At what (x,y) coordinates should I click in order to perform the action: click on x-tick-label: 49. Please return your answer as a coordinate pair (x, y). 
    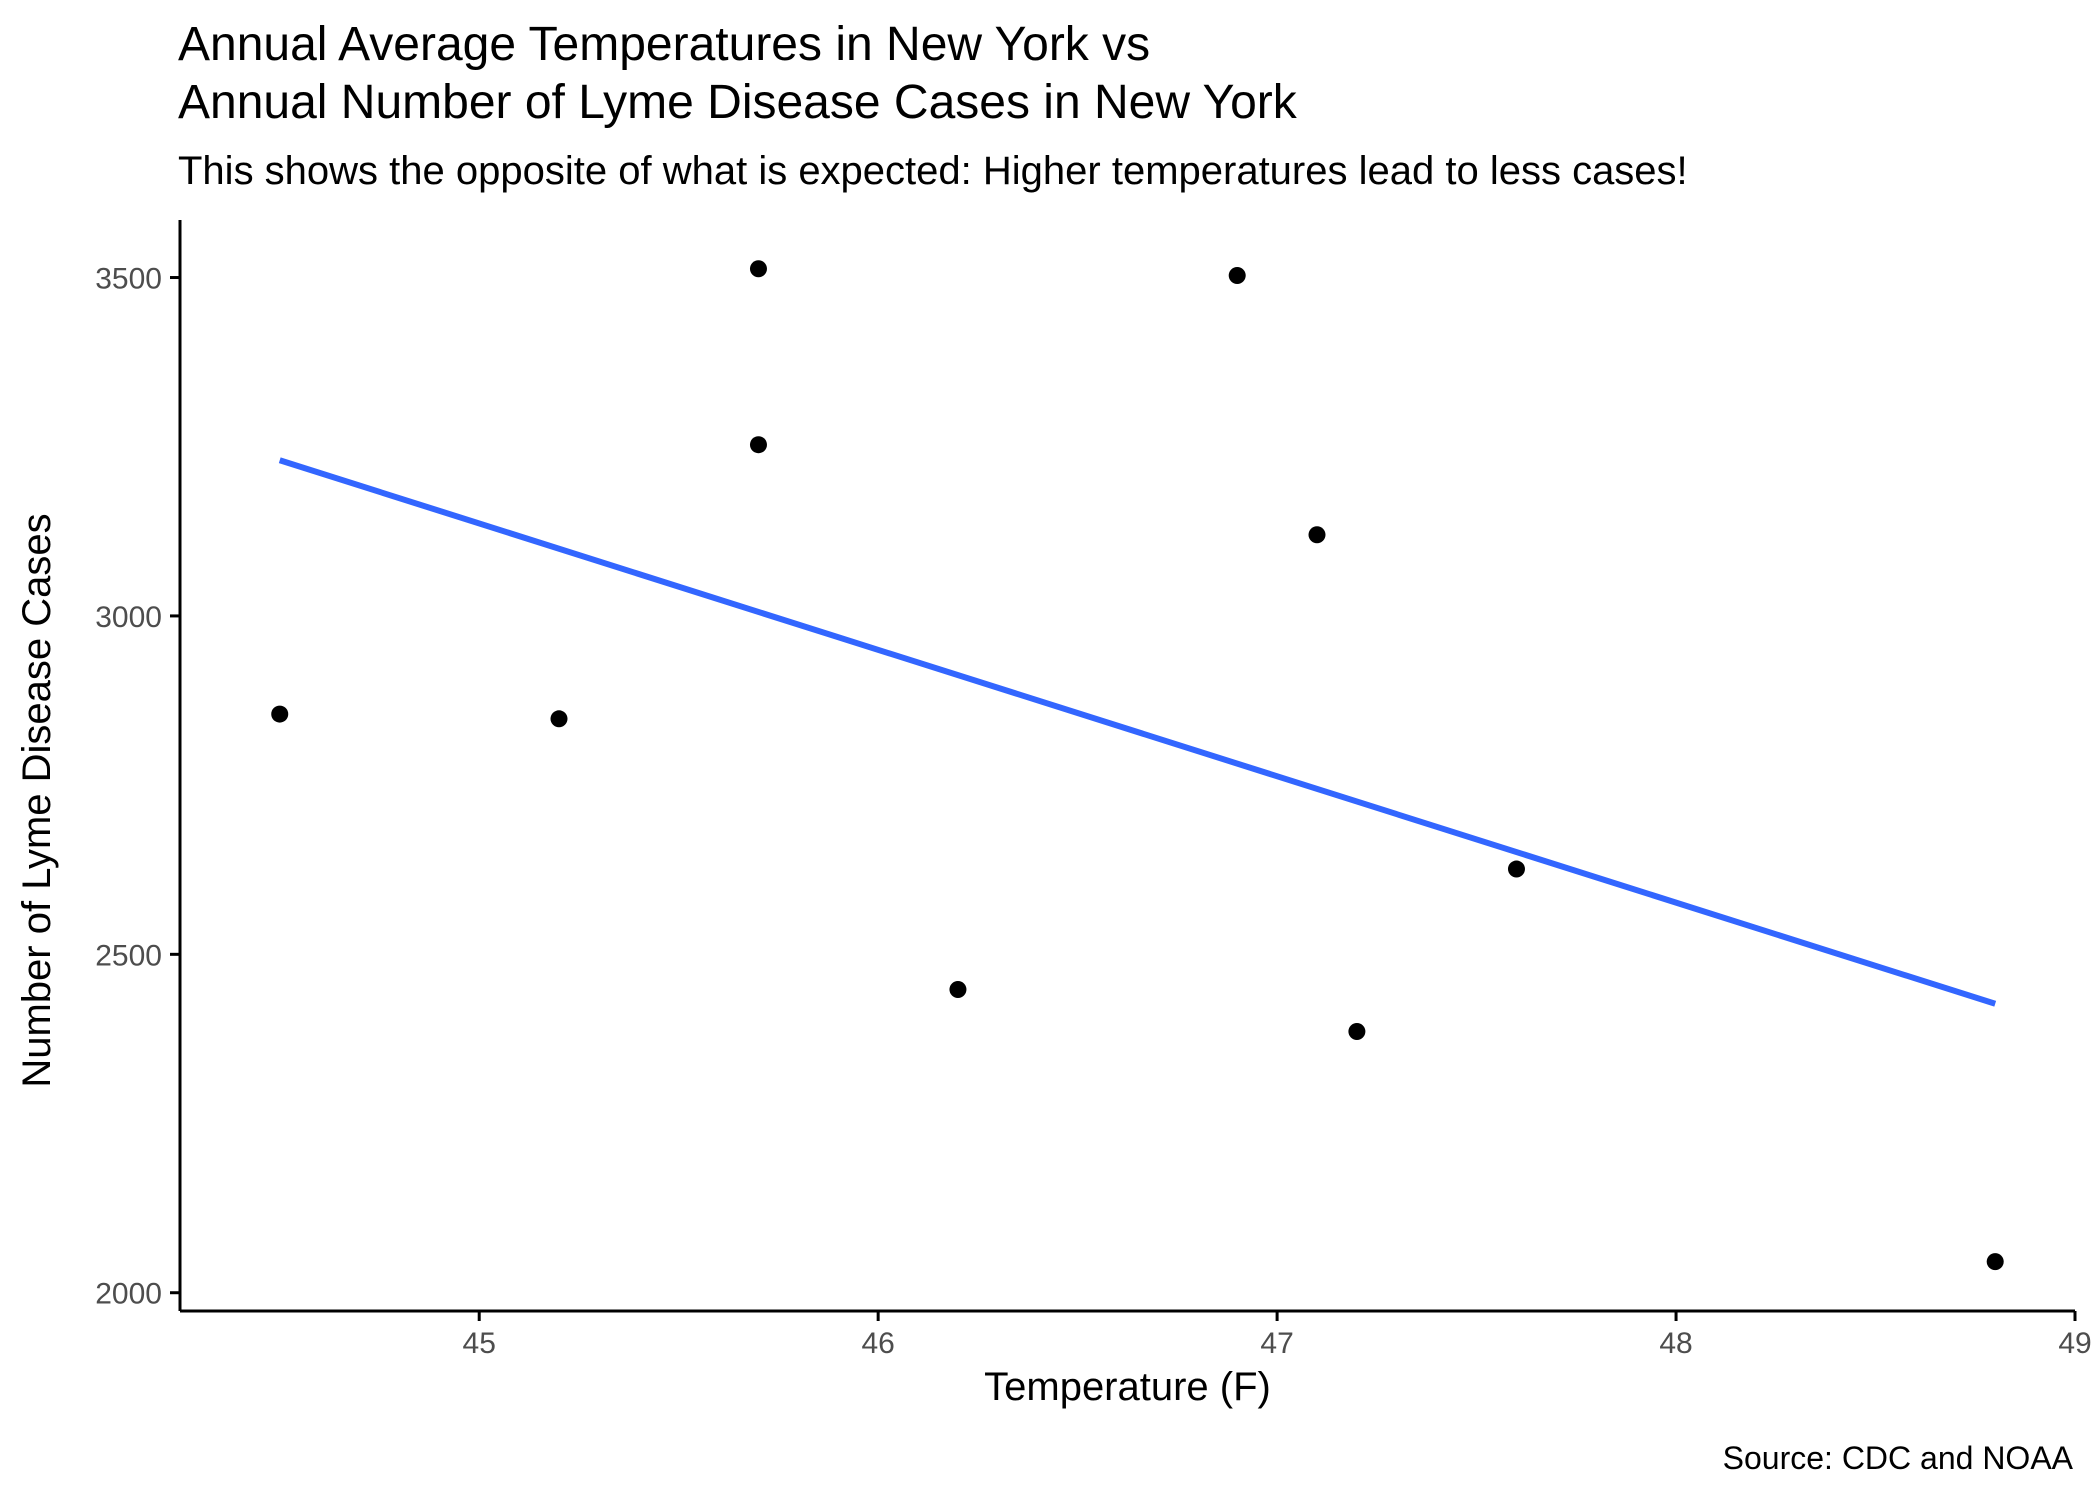
    Looking at the image, I should click on (2074, 1343).